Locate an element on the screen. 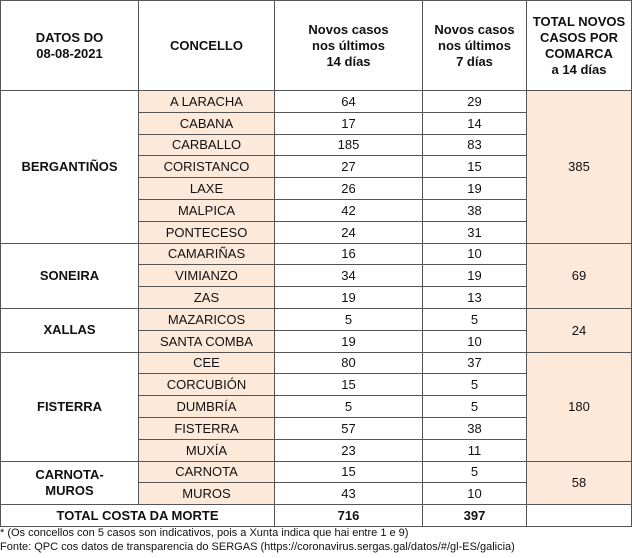 The height and width of the screenshot is (558, 632). concello-name: A LARACHA is located at coordinates (206, 101).